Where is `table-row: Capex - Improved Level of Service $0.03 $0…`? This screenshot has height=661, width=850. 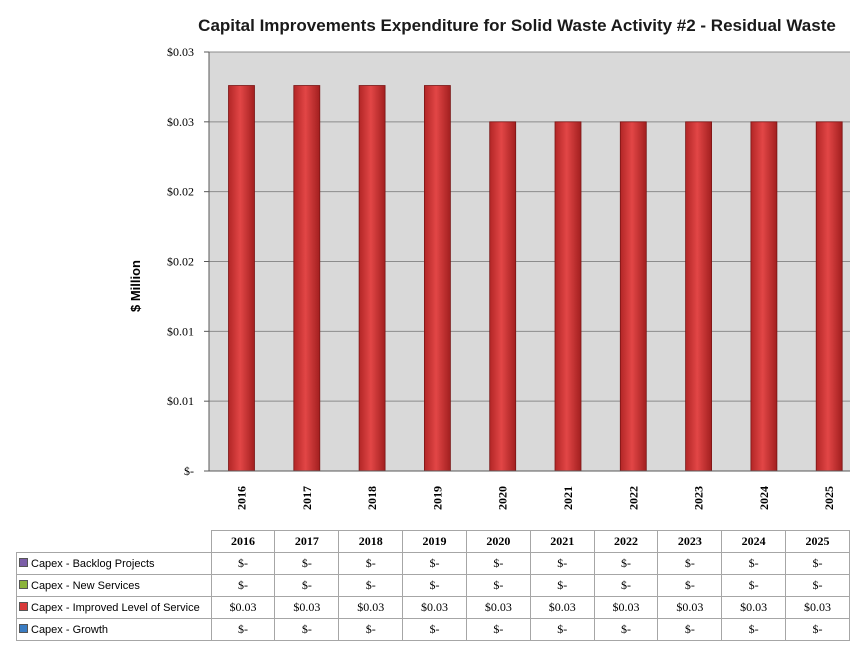
table-row: Capex - Improved Level of Service $0.03 $0… is located at coordinates (433, 607).